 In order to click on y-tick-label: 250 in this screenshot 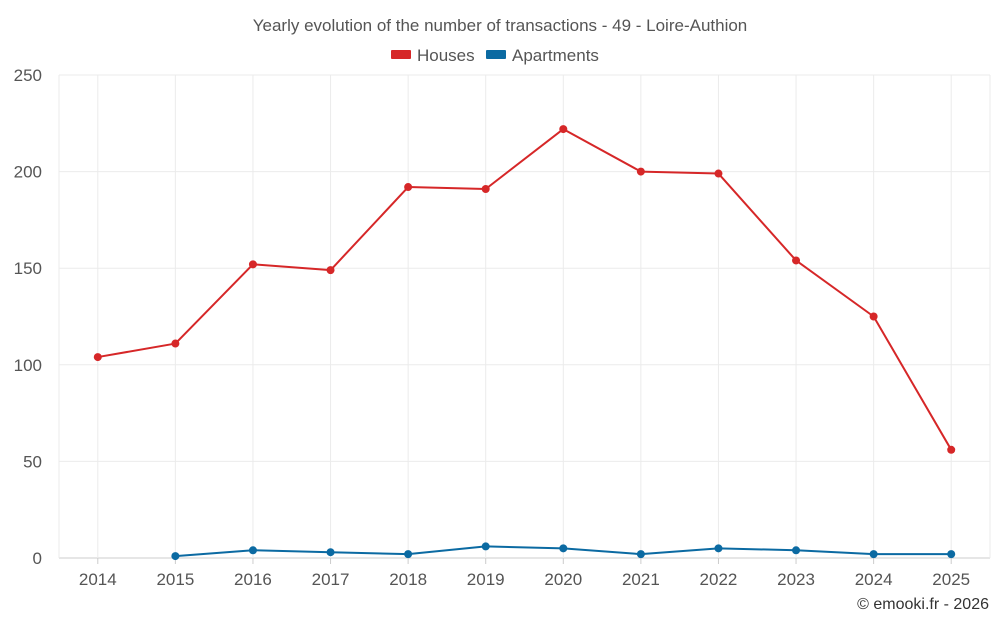, I will do `click(28, 75)`.